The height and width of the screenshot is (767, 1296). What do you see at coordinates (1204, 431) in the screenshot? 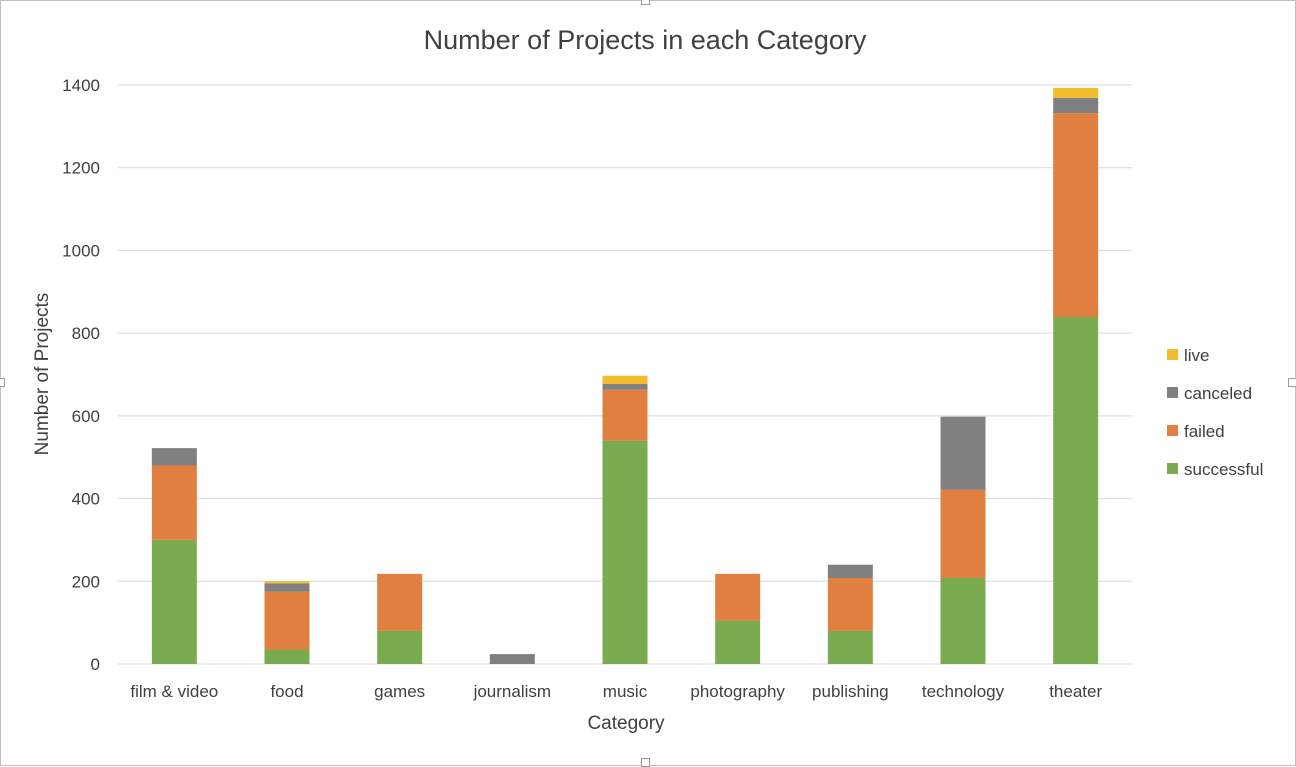
I see `legend-label: failed` at bounding box center [1204, 431].